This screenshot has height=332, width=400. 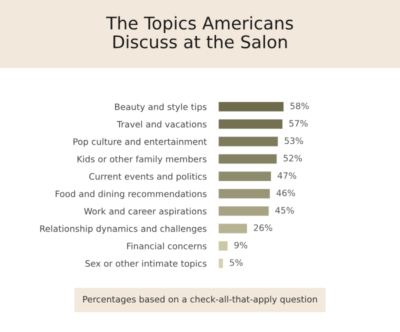 What do you see at coordinates (241, 245) in the screenshot?
I see `data-label: 9%` at bounding box center [241, 245].